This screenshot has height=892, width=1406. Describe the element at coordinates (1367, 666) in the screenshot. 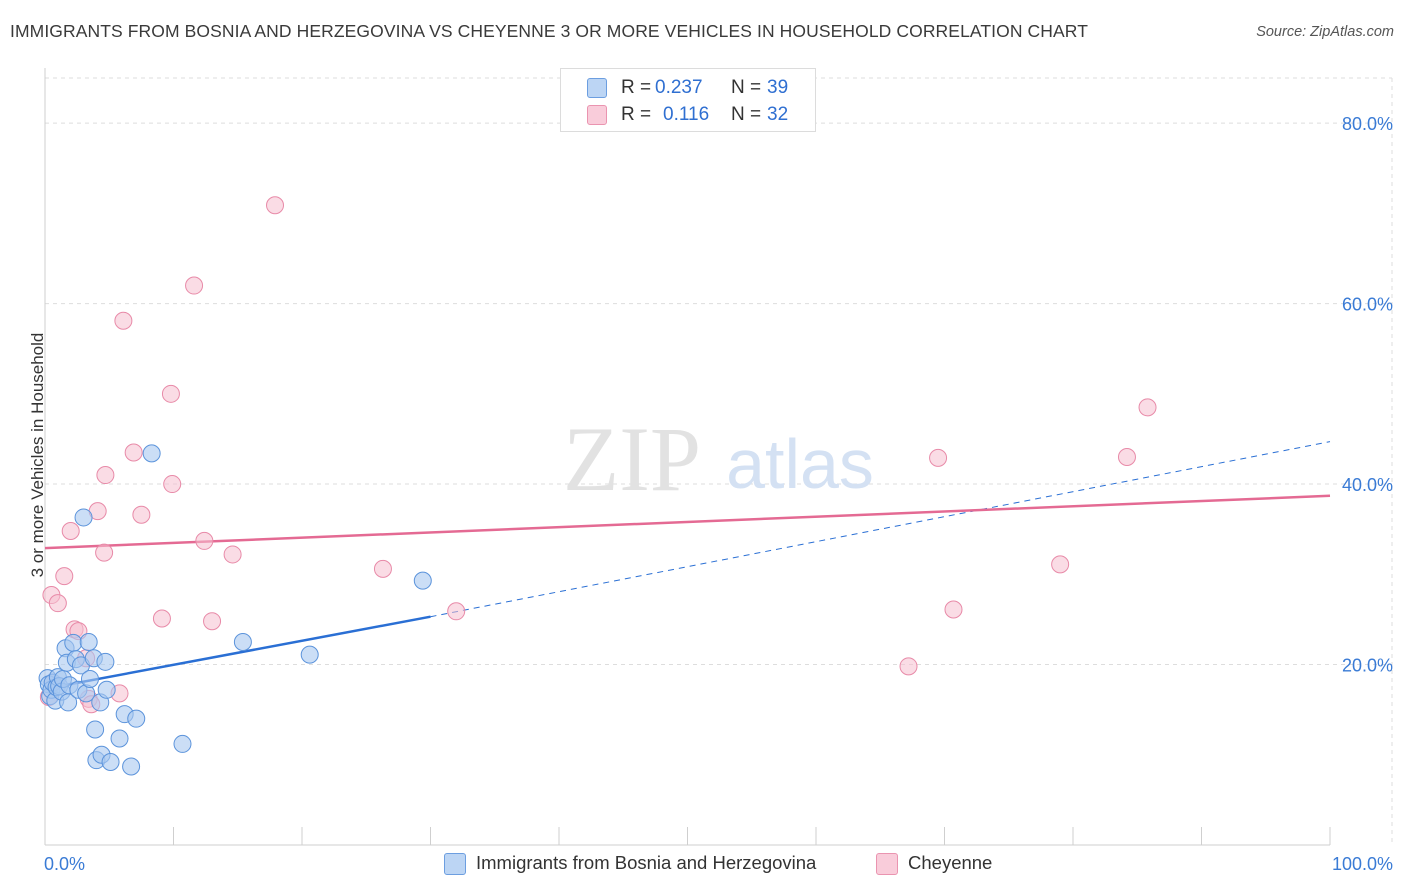

I see `y-tick-label: 20.0%` at that location.